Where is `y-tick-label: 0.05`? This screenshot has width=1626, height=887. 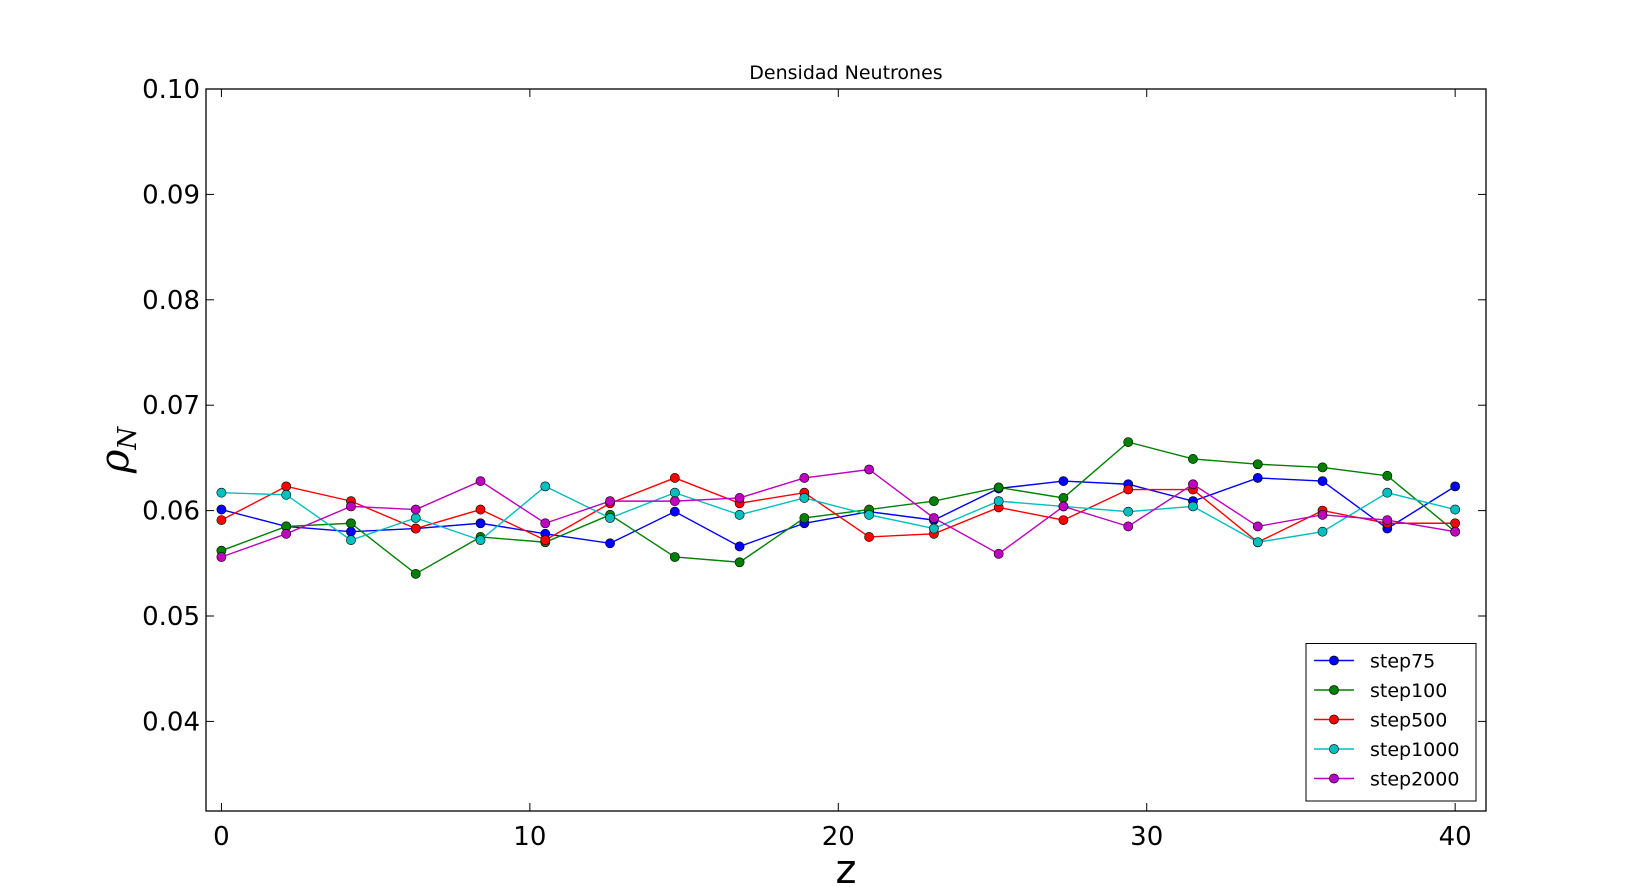 y-tick-label: 0.05 is located at coordinates (171, 617).